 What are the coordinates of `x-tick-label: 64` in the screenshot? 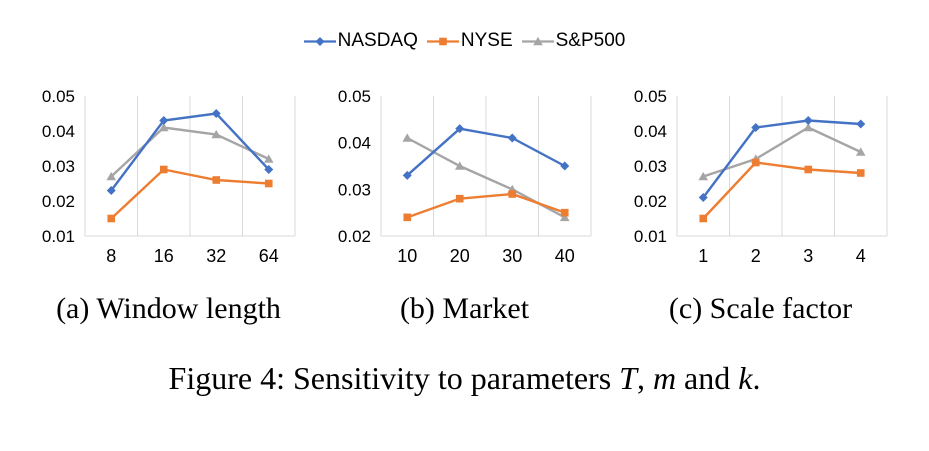 It's located at (268, 256).